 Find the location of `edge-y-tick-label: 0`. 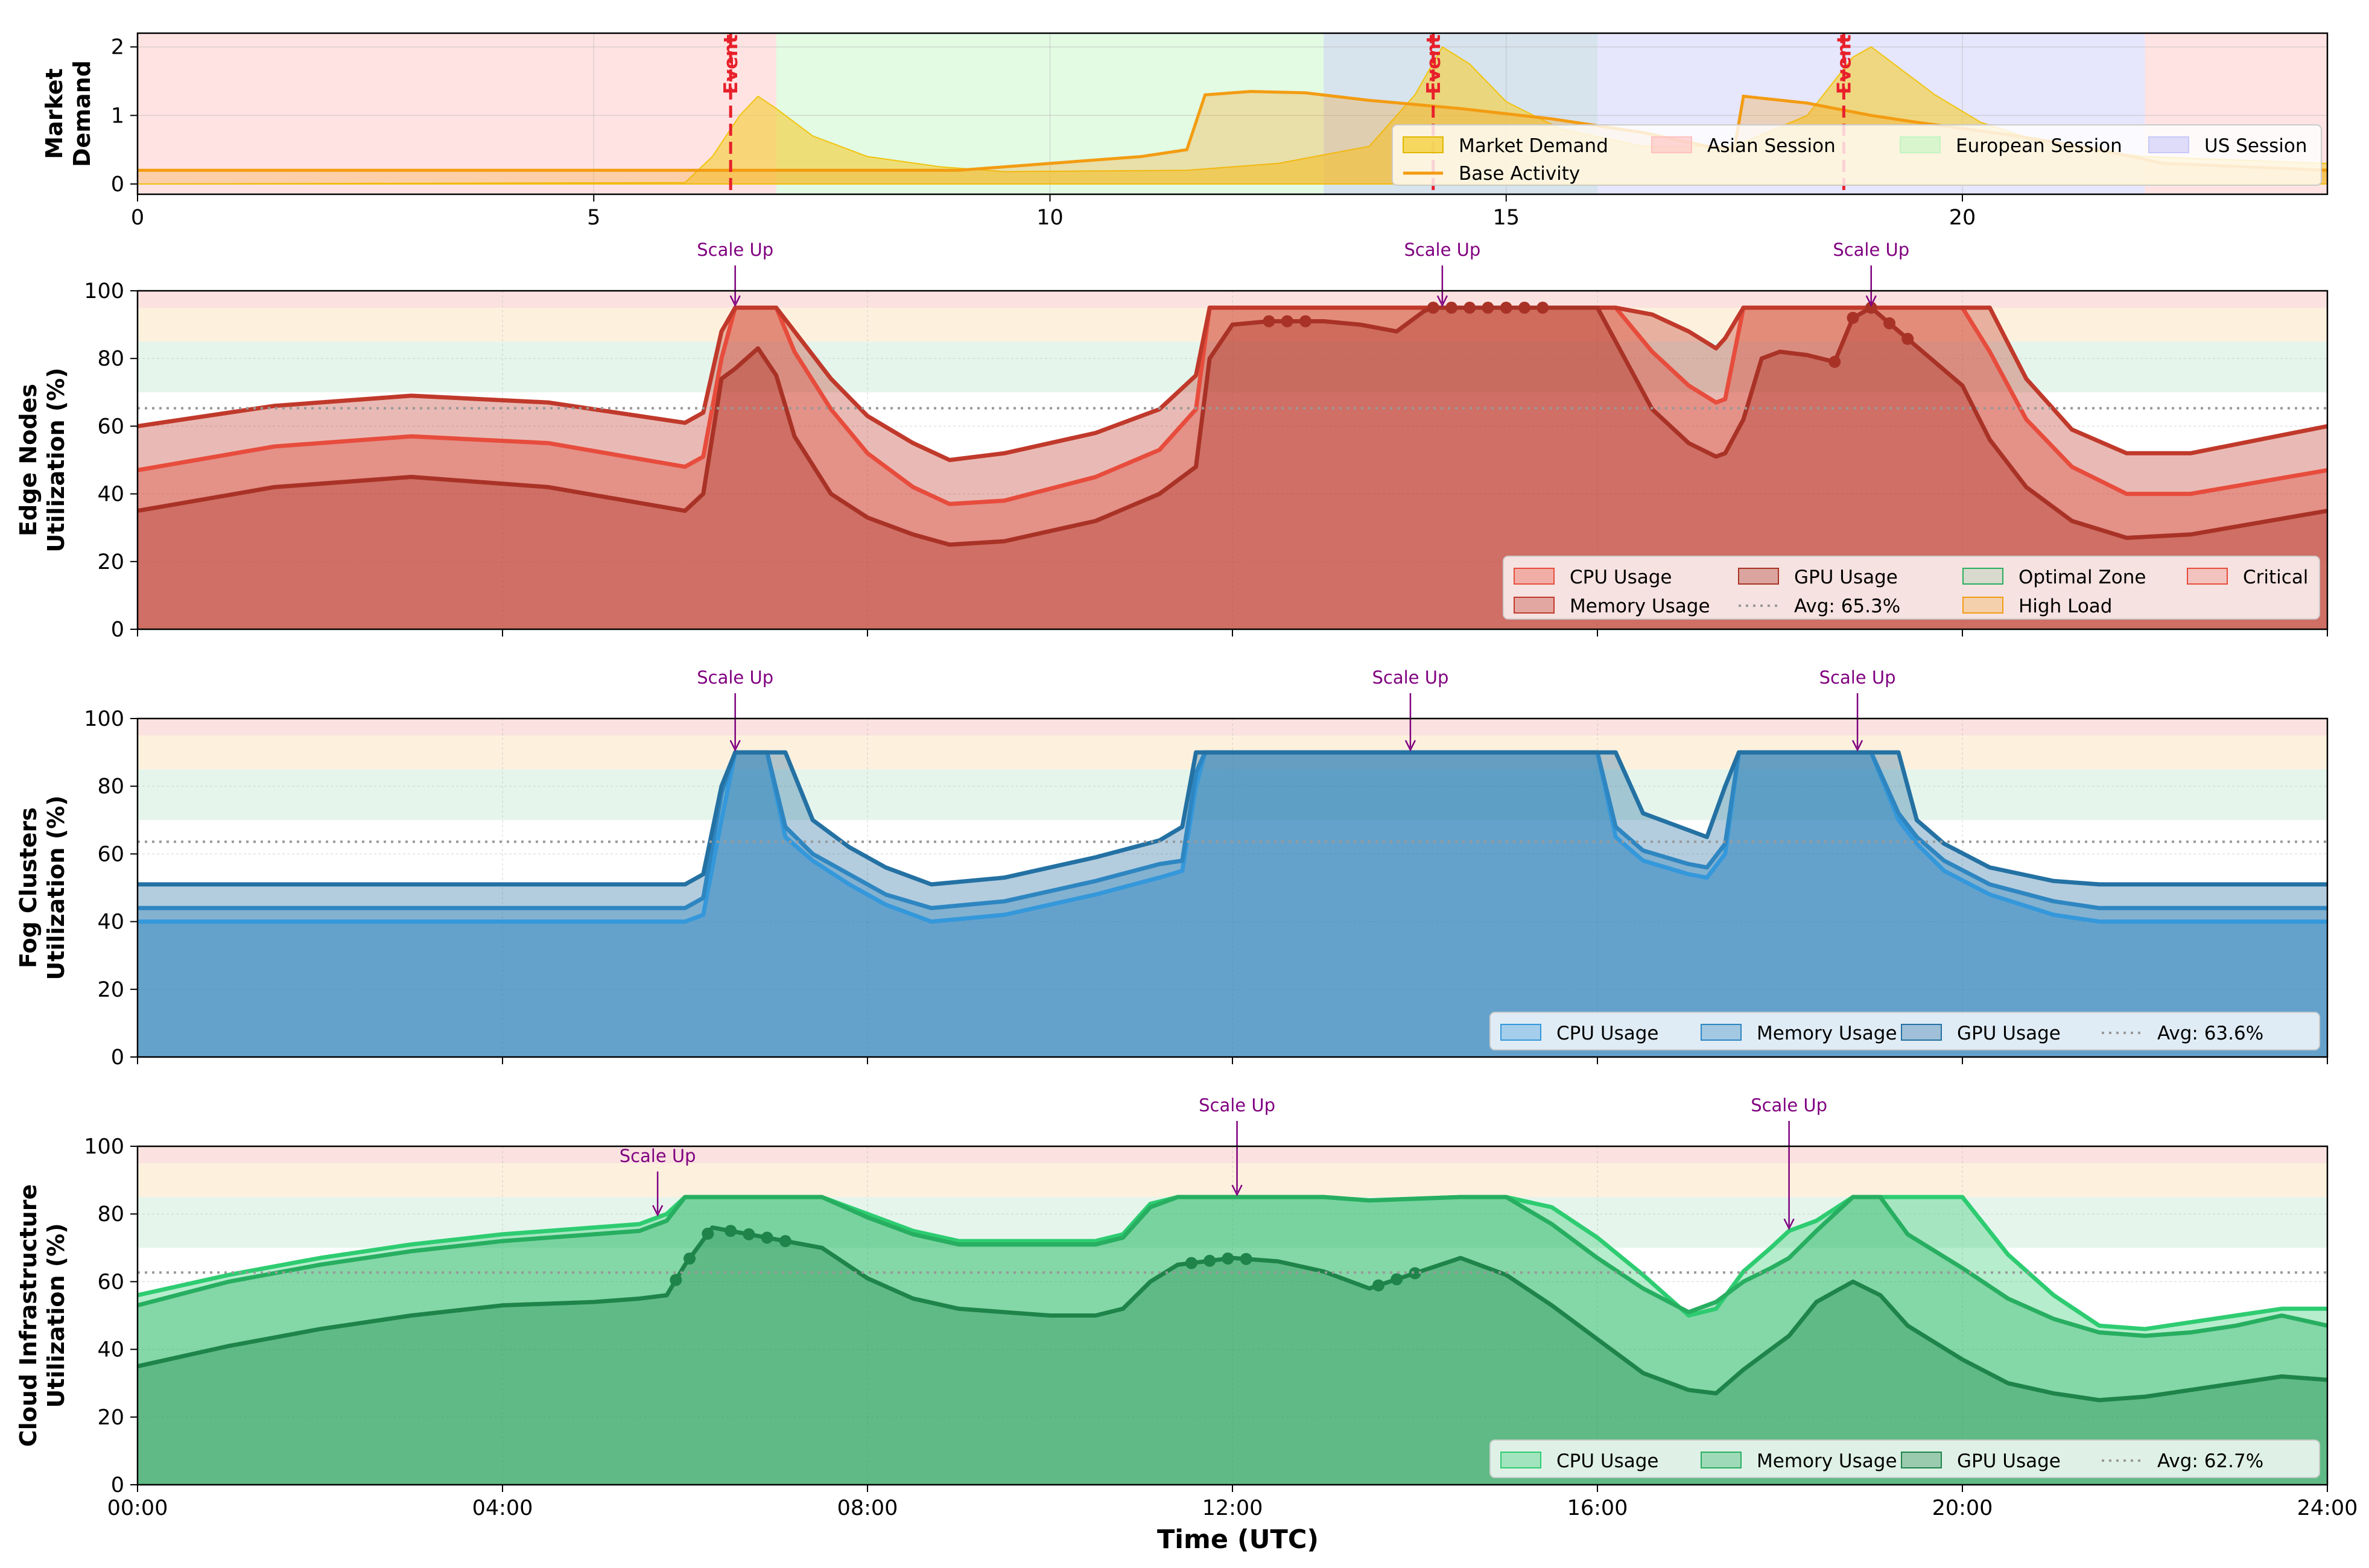

edge-y-tick-label: 0 is located at coordinates (118, 630).